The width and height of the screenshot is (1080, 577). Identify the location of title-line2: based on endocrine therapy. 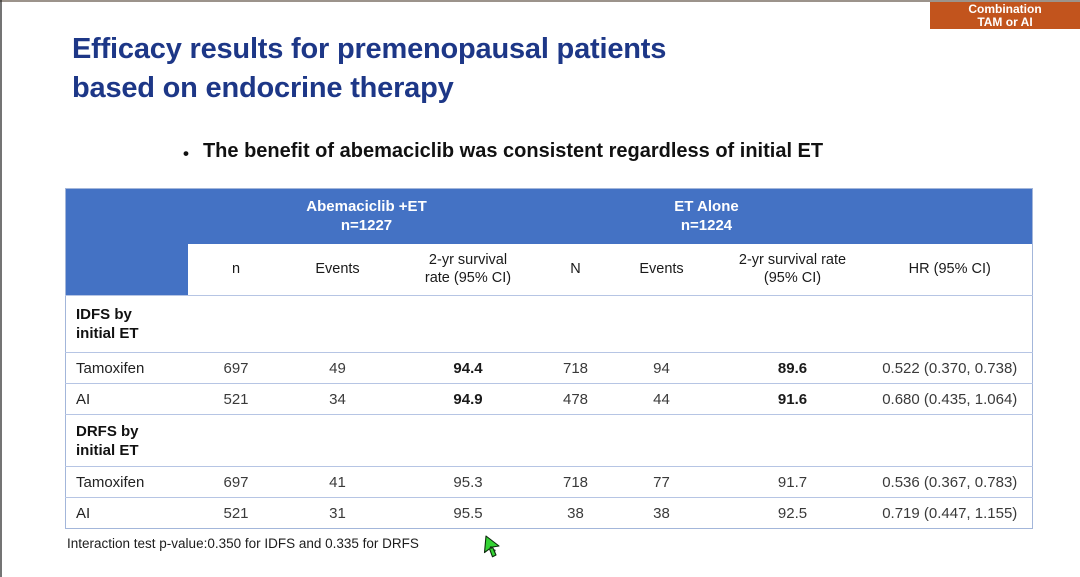
(263, 88).